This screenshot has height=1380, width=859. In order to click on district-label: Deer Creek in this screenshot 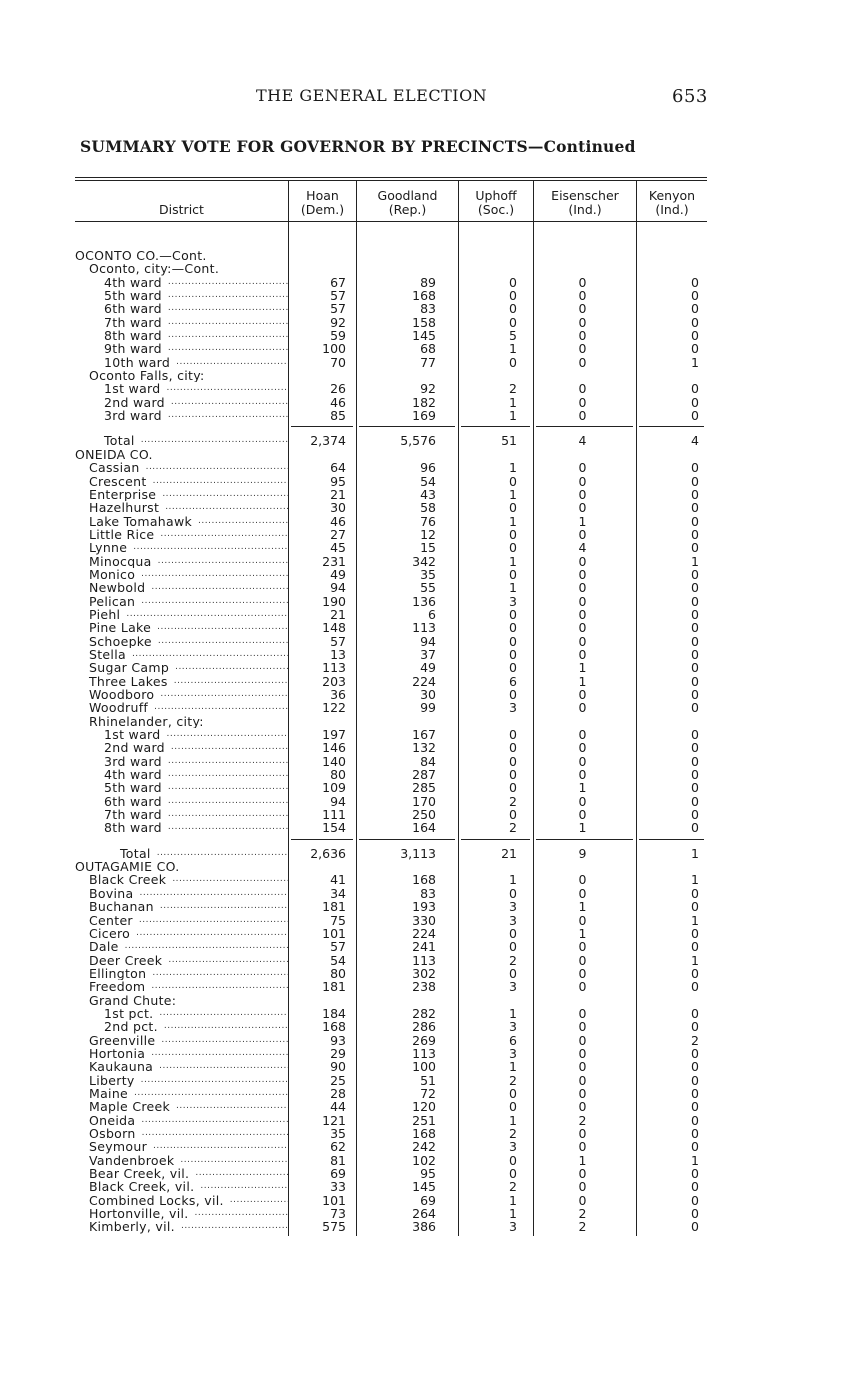, I will do `click(126, 960)`.